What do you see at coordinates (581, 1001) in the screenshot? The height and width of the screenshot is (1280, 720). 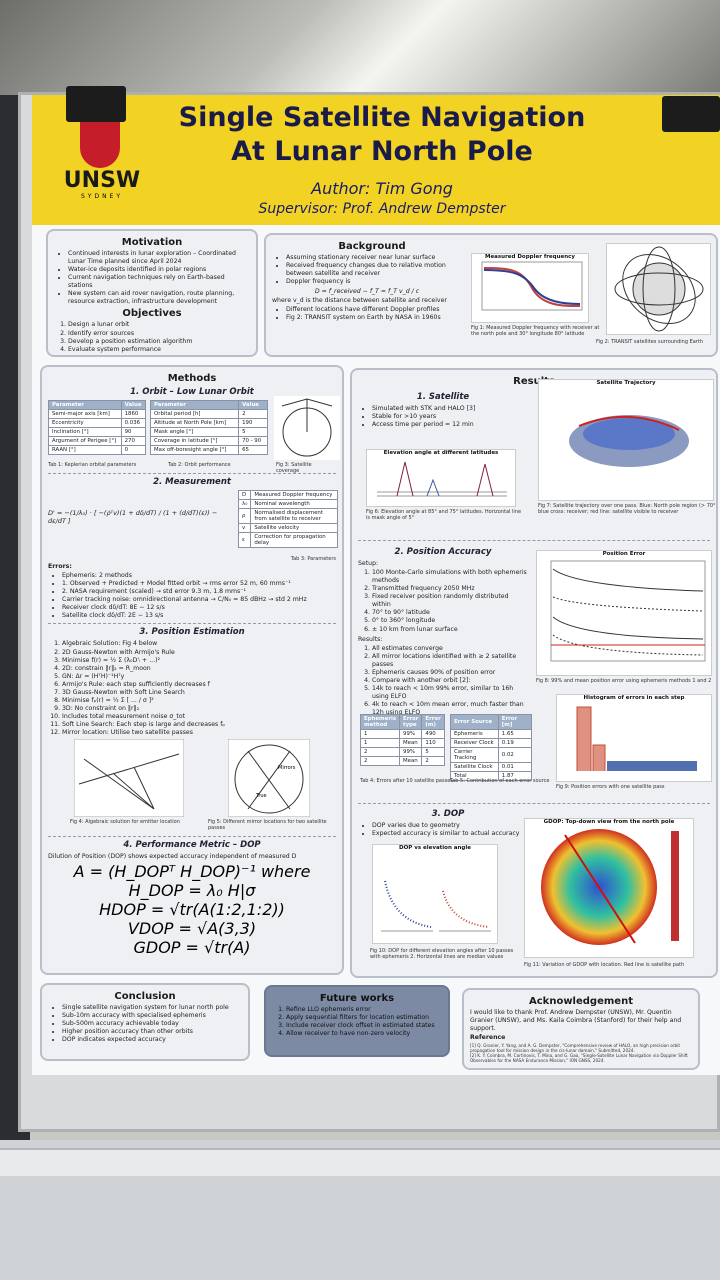 I see `heading: Acknowledgement` at bounding box center [581, 1001].